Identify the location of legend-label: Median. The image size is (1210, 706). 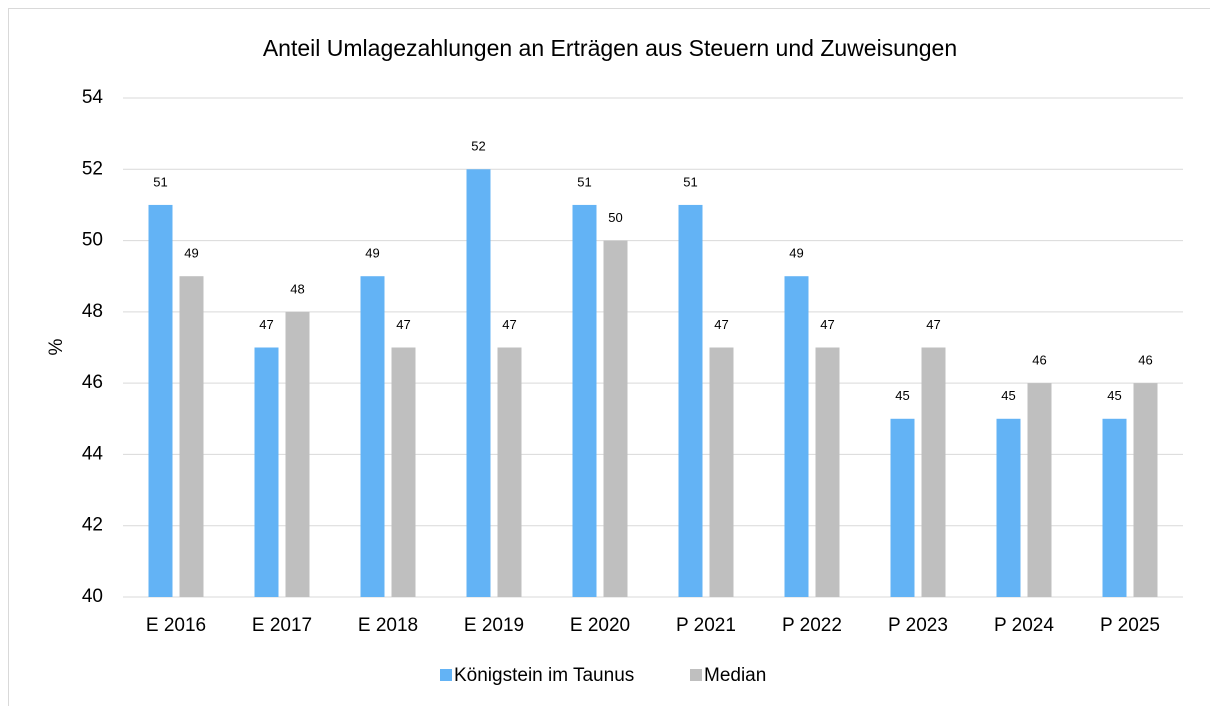
(735, 675).